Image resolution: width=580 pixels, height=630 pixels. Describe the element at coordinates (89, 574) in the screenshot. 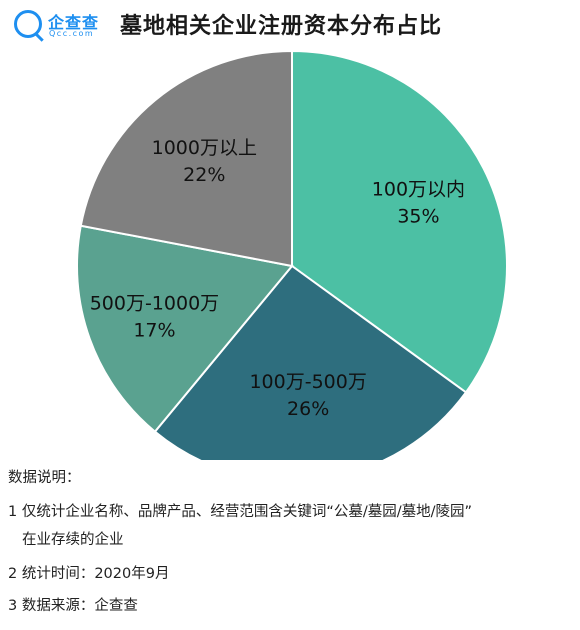

I see `notes-line-2: 2 统计时间：2020年9月` at that location.